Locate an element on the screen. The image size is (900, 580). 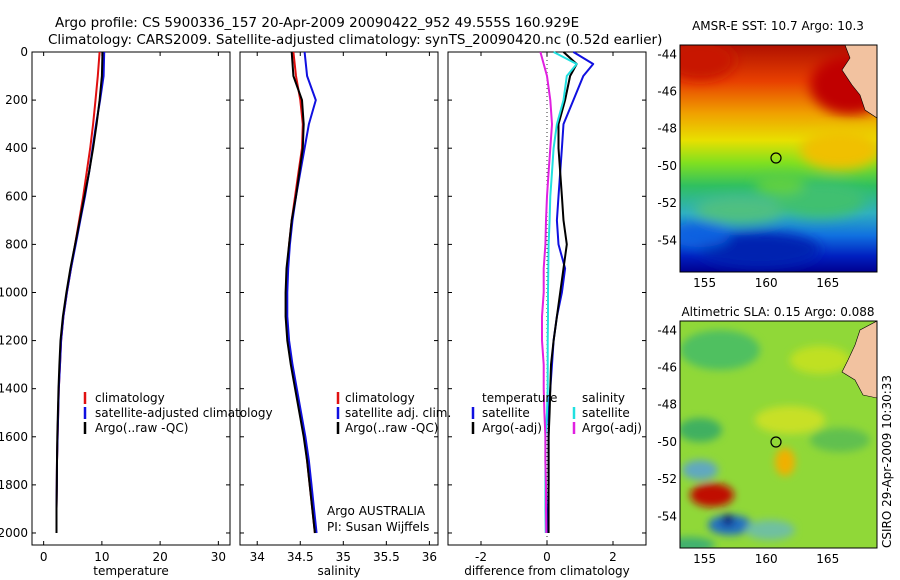
x-tick-label: 10 is located at coordinates (101, 557).